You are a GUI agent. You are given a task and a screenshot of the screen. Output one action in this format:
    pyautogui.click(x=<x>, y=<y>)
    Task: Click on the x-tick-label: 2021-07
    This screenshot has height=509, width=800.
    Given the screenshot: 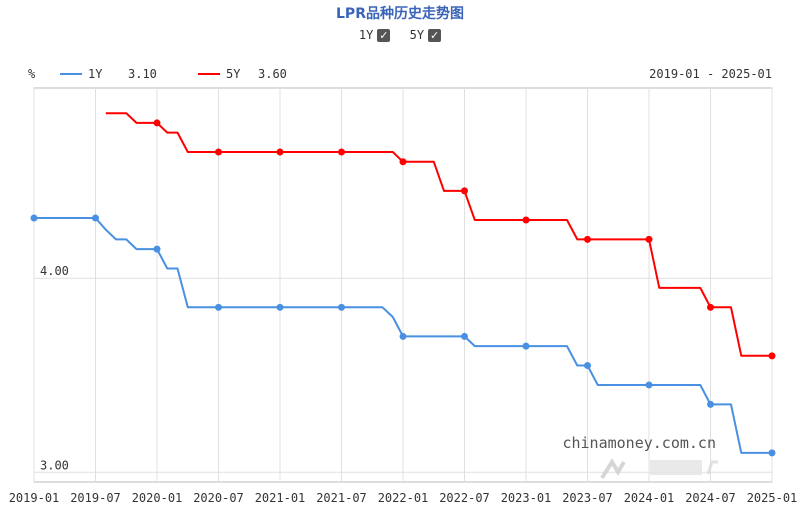 What is the action you would take?
    pyautogui.click(x=341, y=498)
    